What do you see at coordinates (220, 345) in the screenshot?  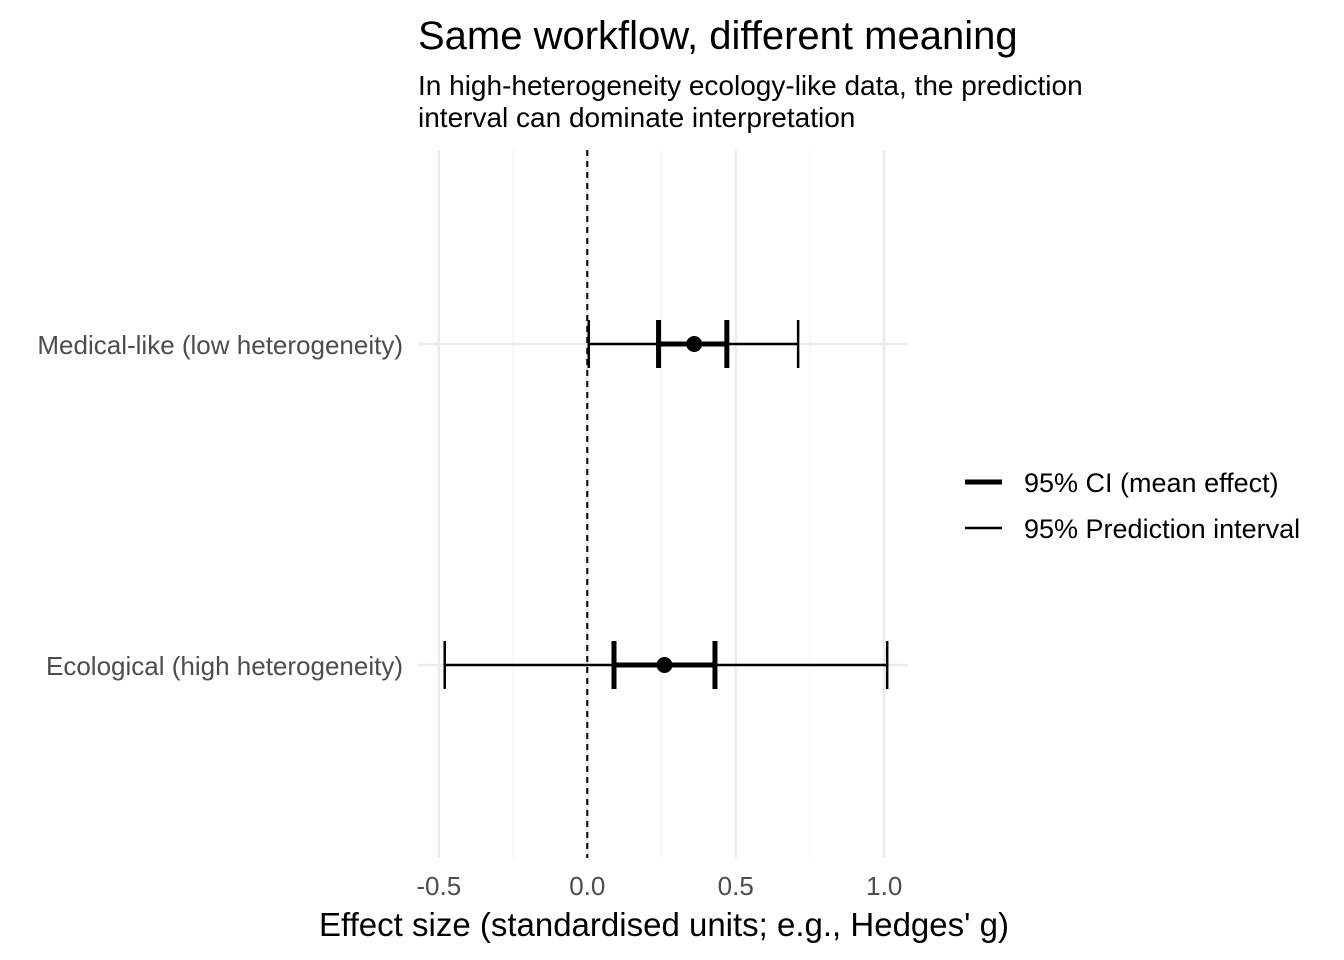 I see `y-tick-label: Medical-like (low heterogeneity)` at bounding box center [220, 345].